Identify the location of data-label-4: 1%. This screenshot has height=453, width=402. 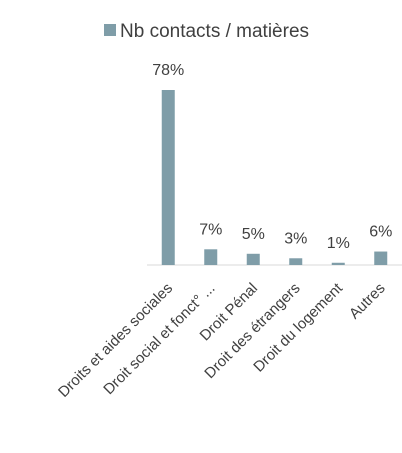
(338, 243).